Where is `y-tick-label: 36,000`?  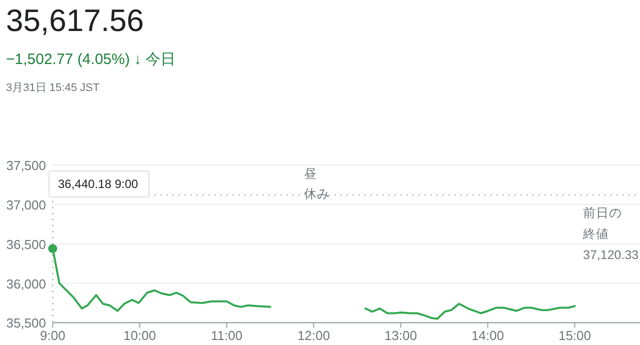
y-tick-label: 36,000 is located at coordinates (26, 284).